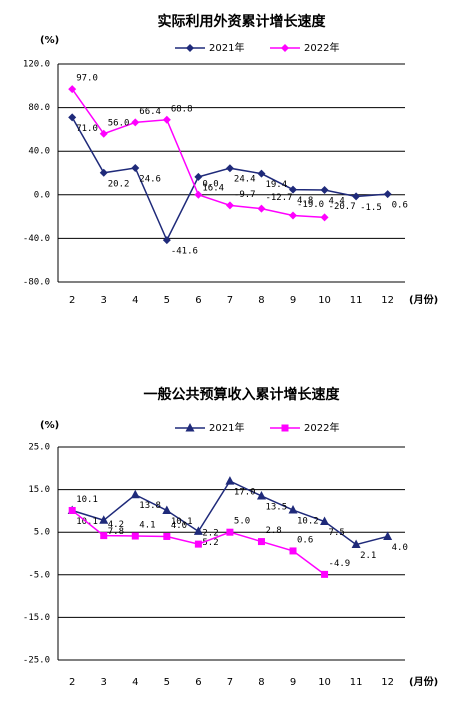 This screenshot has width=453, height=714. What do you see at coordinates (39, 448) in the screenshot?
I see `y-tick-label: 25.0` at bounding box center [39, 448].